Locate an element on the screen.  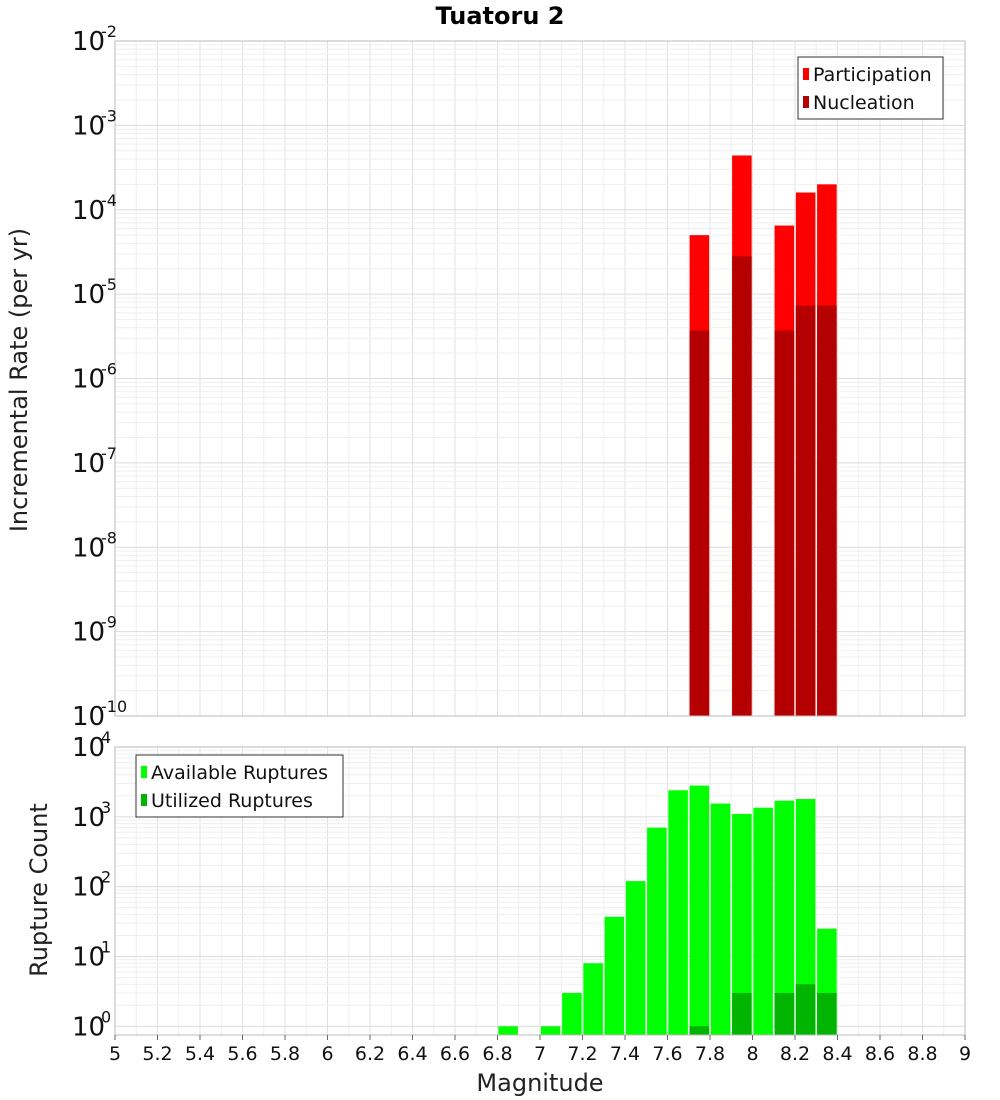
y-tick-exponent: -8 is located at coordinates (109, 537).